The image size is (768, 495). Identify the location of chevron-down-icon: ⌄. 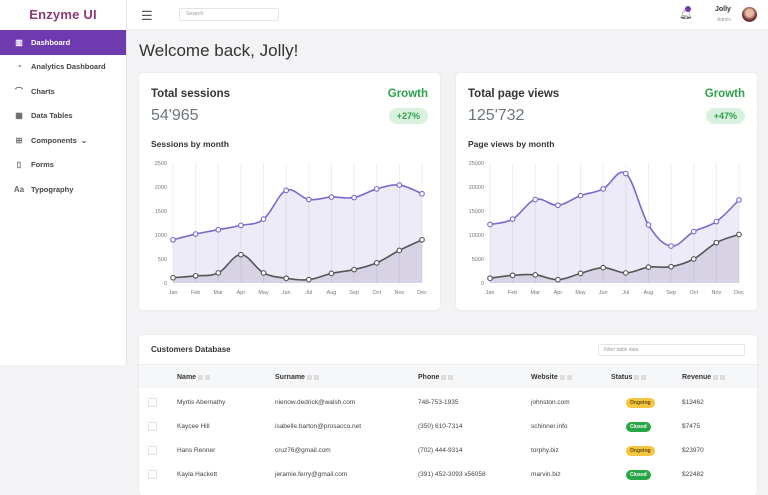
(84, 140).